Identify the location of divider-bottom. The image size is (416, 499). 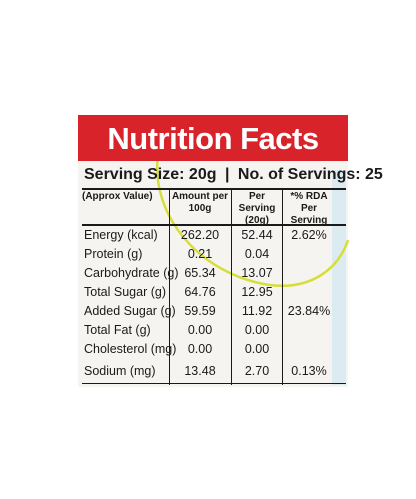
(214, 383).